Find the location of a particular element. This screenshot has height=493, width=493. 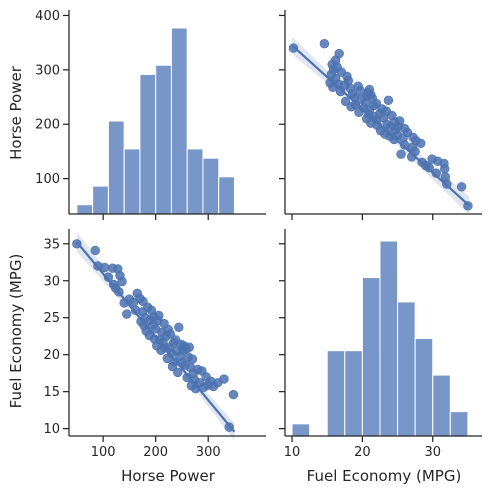

tl-y-tick-label-200: 200 is located at coordinates (47, 125).